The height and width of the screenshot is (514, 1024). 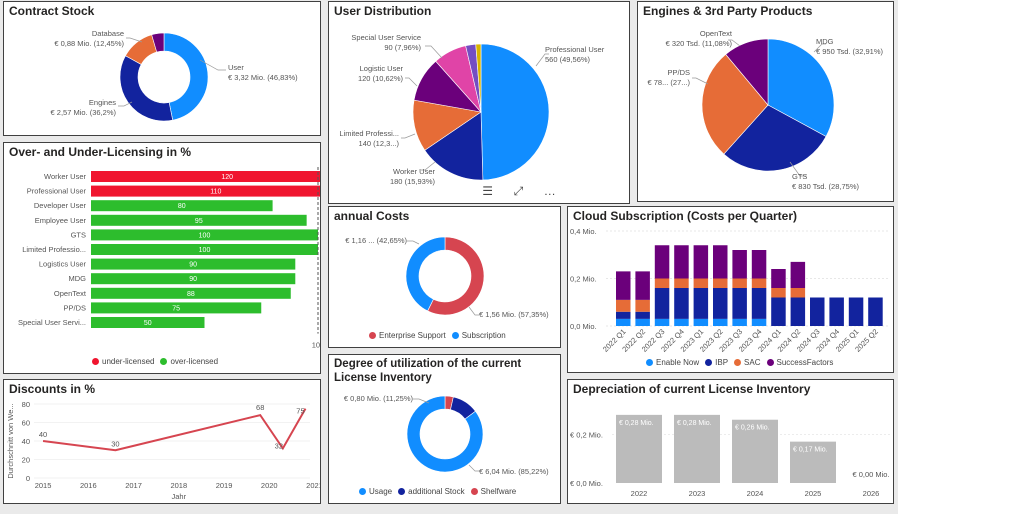 What do you see at coordinates (493, 491) in the screenshot?
I see `legend-item: Shelfware` at bounding box center [493, 491].